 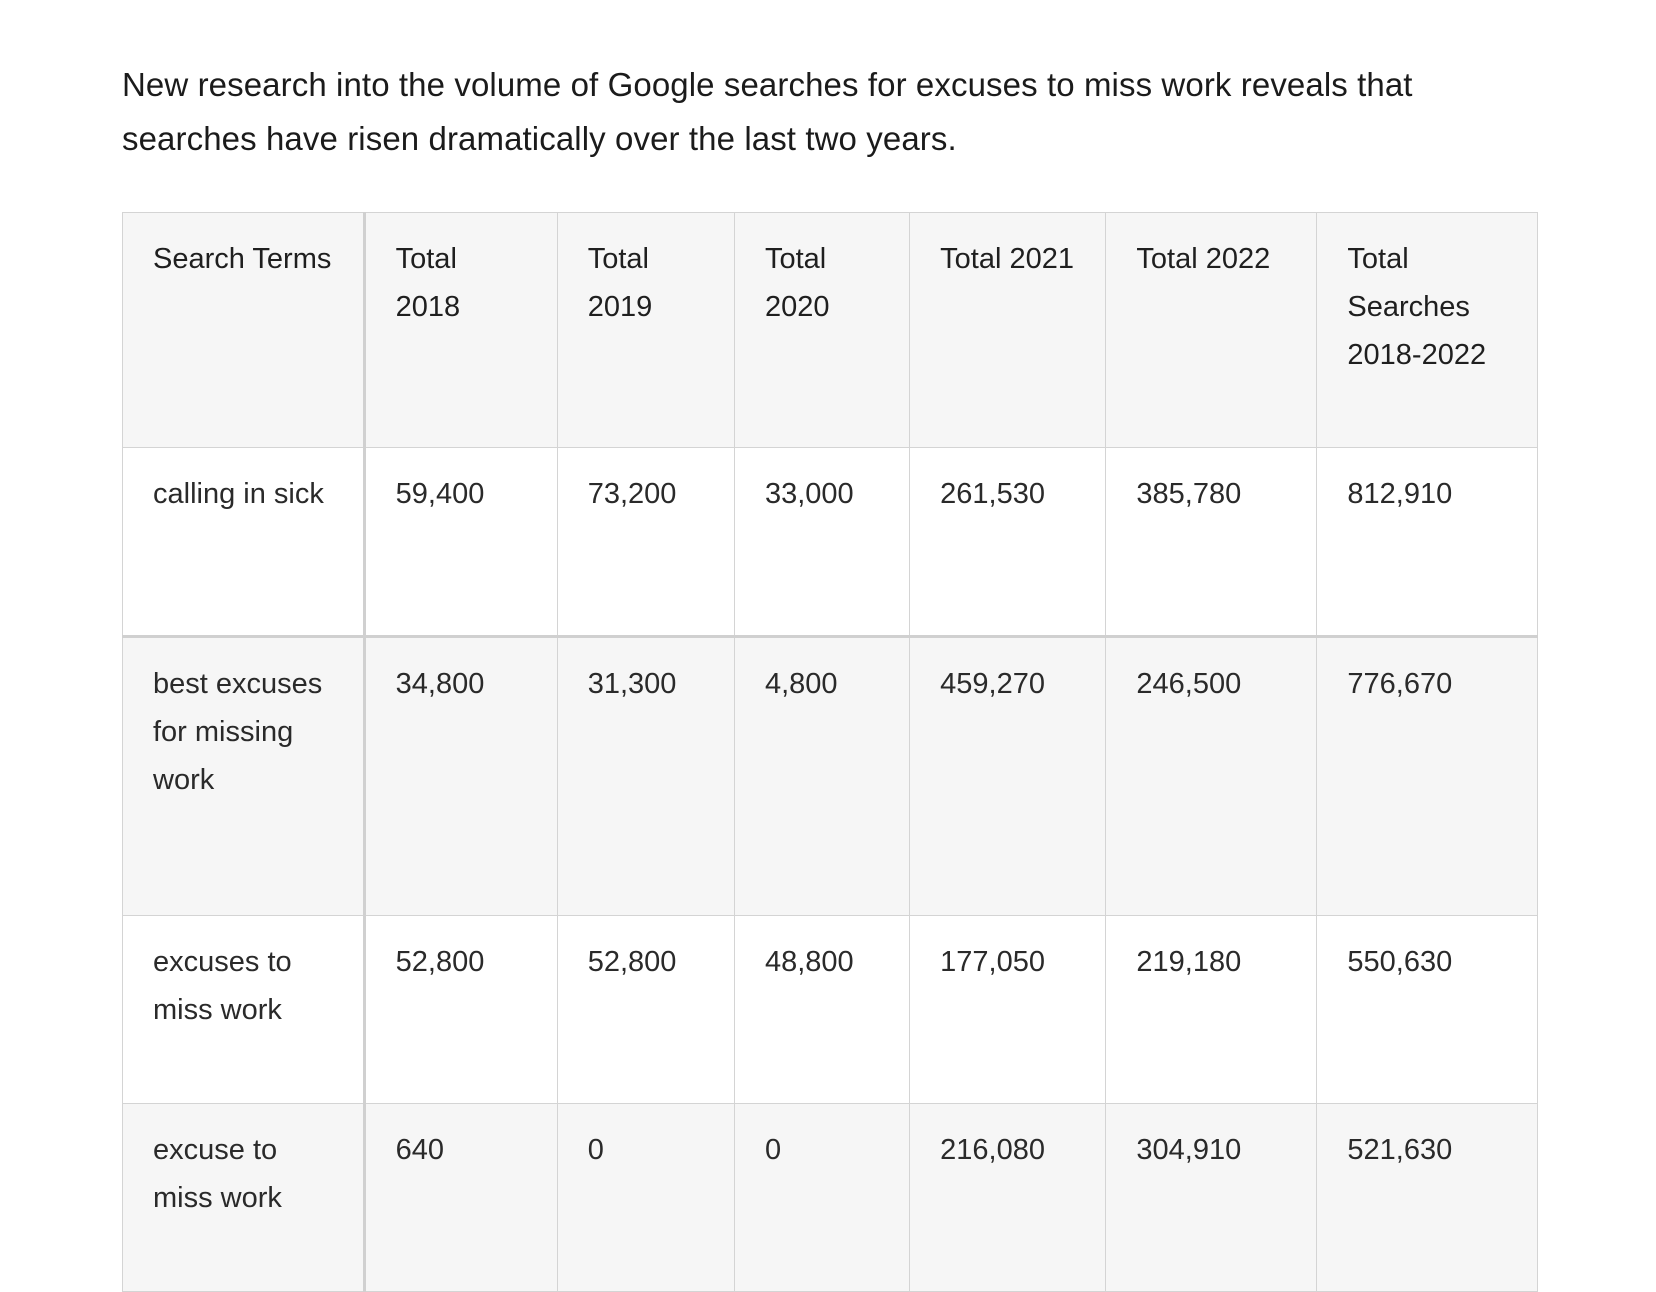 What do you see at coordinates (822, 776) in the screenshot?
I see `cell-total-2020: 4,800` at bounding box center [822, 776].